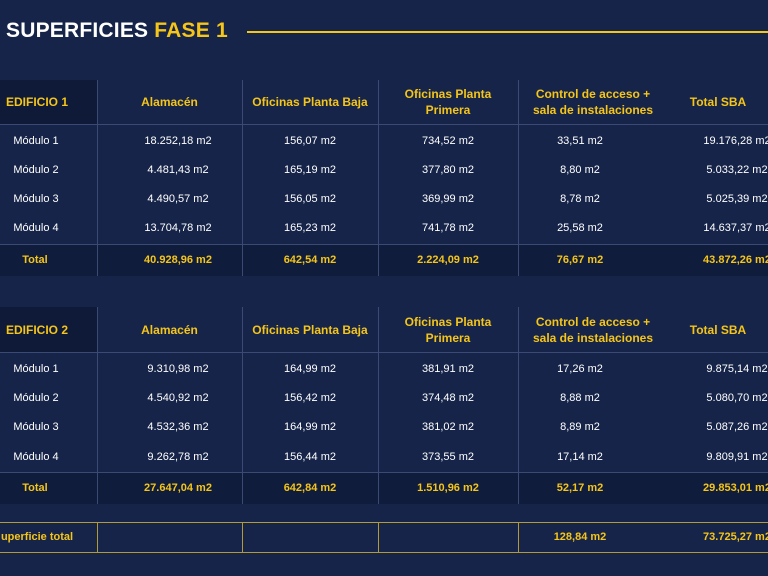  What do you see at coordinates (448, 170) in the screenshot?
I see `table-cell: 377,80 m2` at bounding box center [448, 170].